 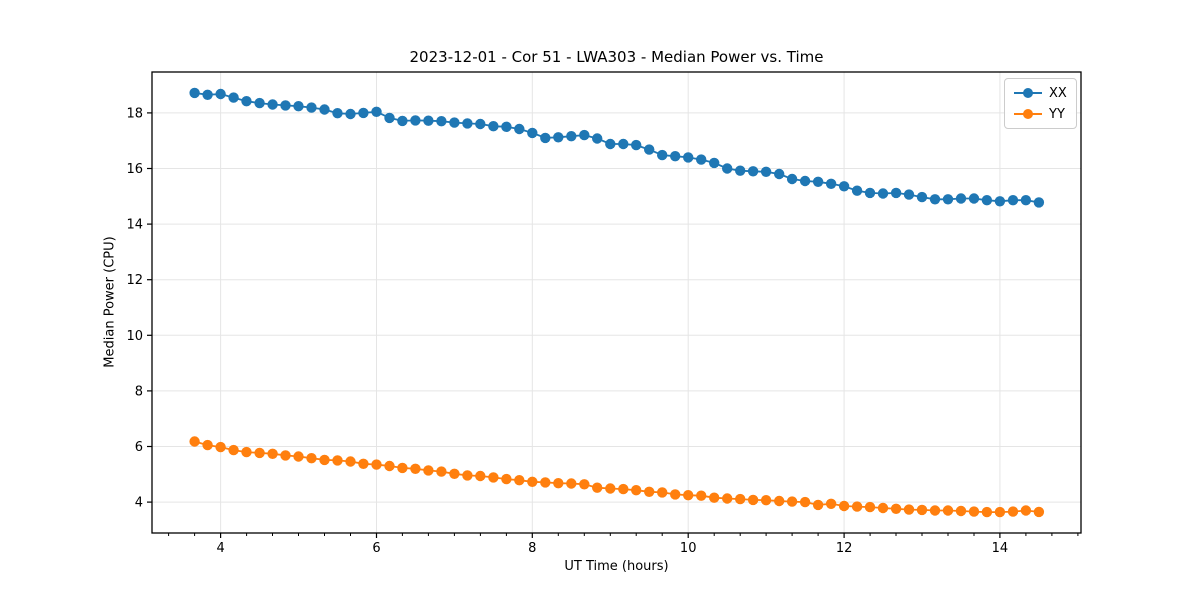 What do you see at coordinates (1000, 548) in the screenshot?
I see `x-tick-label: 14` at bounding box center [1000, 548].